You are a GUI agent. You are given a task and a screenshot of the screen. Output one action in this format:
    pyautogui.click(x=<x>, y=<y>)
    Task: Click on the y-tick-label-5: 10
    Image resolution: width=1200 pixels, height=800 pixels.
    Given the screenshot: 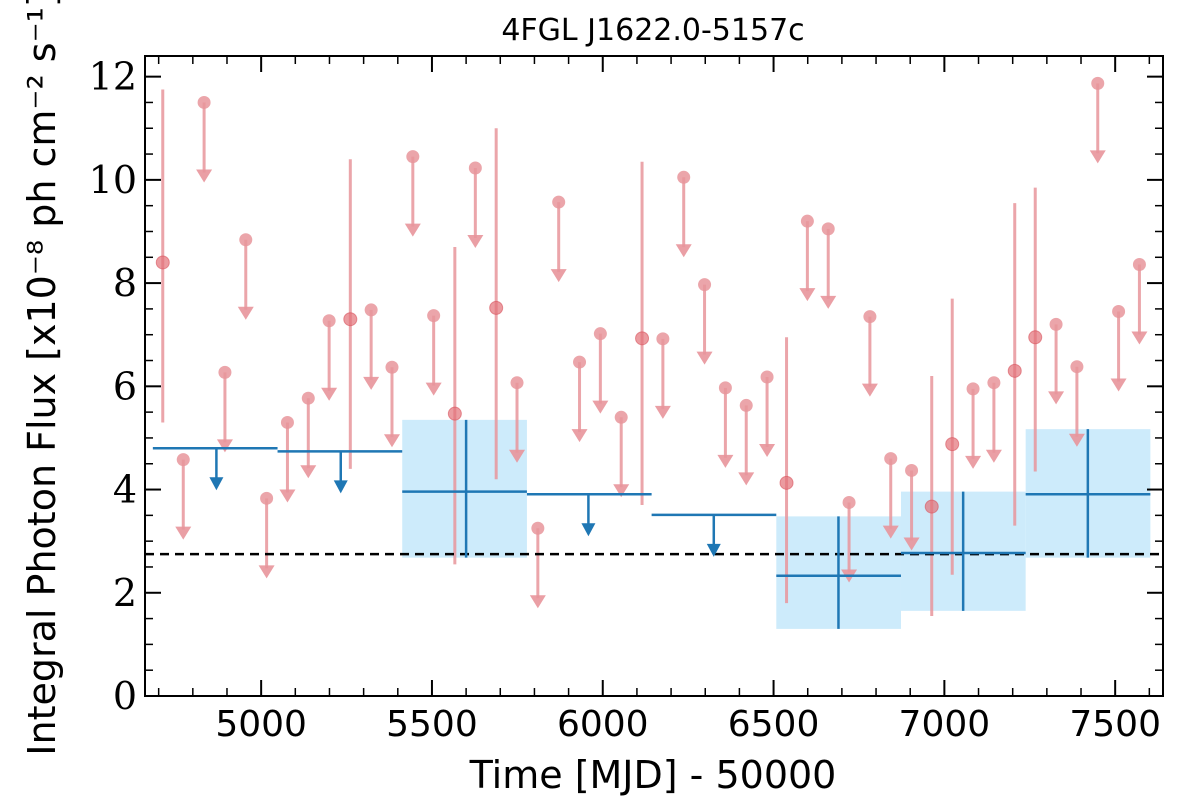 What is the action you would take?
    pyautogui.click(x=113, y=180)
    